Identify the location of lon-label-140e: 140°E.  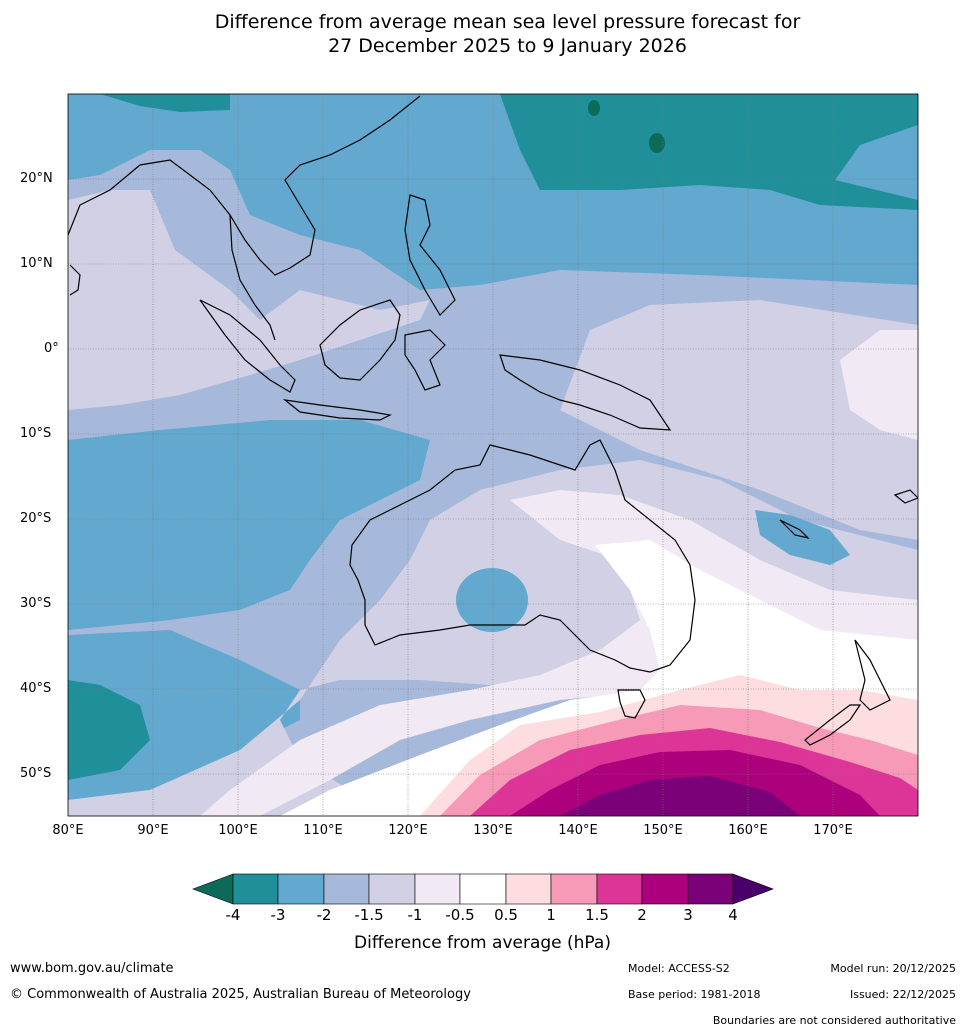
(578, 830).